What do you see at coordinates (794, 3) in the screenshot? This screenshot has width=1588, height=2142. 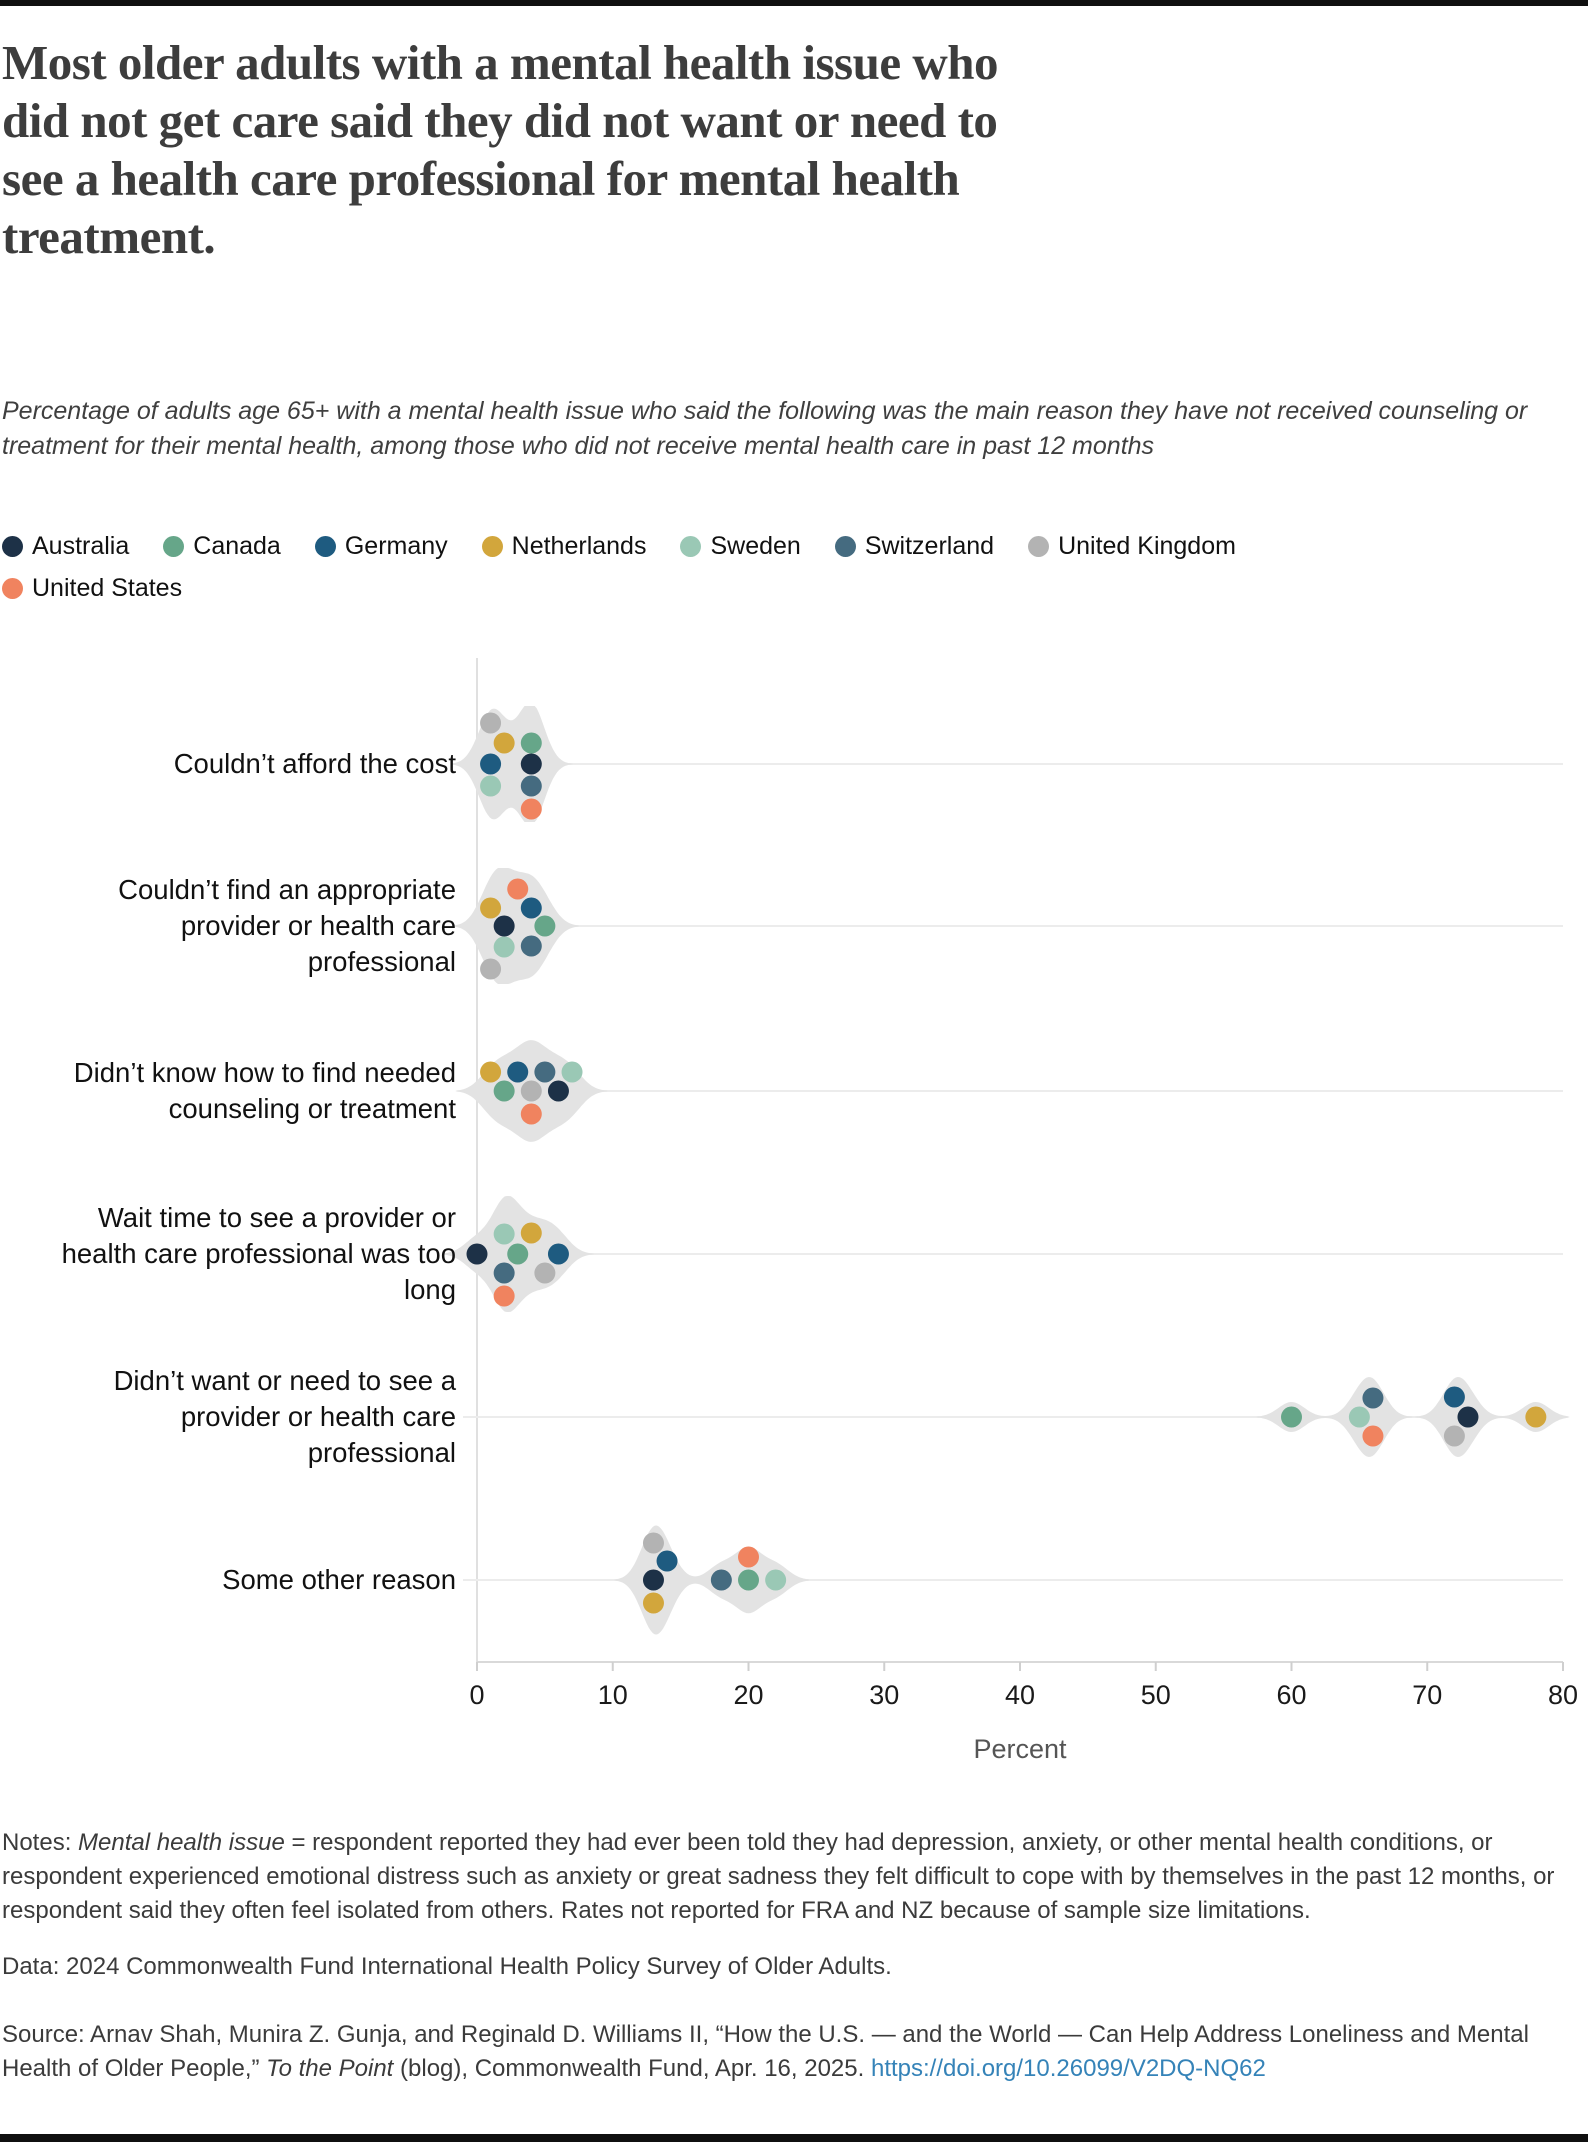 I see `top-accent-bar` at bounding box center [794, 3].